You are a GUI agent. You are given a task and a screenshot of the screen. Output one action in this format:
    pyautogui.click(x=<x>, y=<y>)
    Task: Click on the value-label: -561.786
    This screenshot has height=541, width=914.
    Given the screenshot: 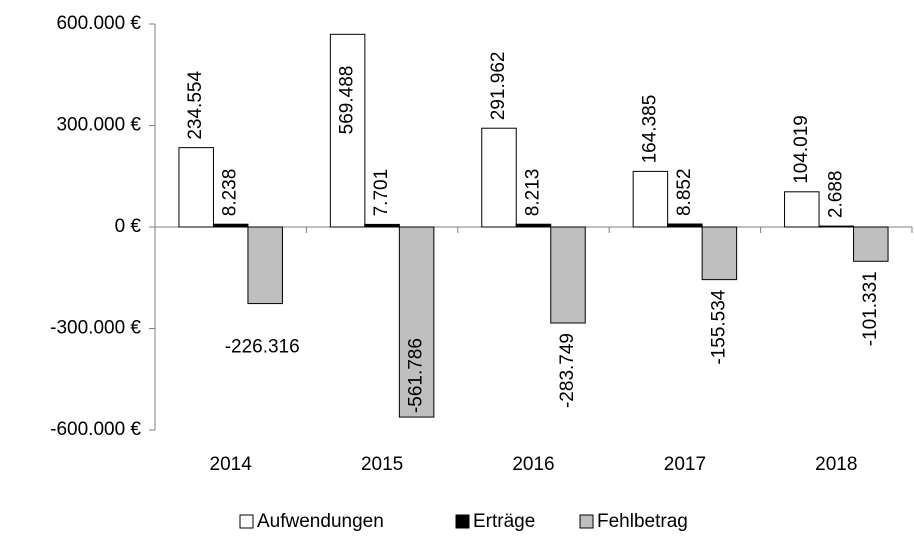 What is the action you would take?
    pyautogui.click(x=416, y=375)
    